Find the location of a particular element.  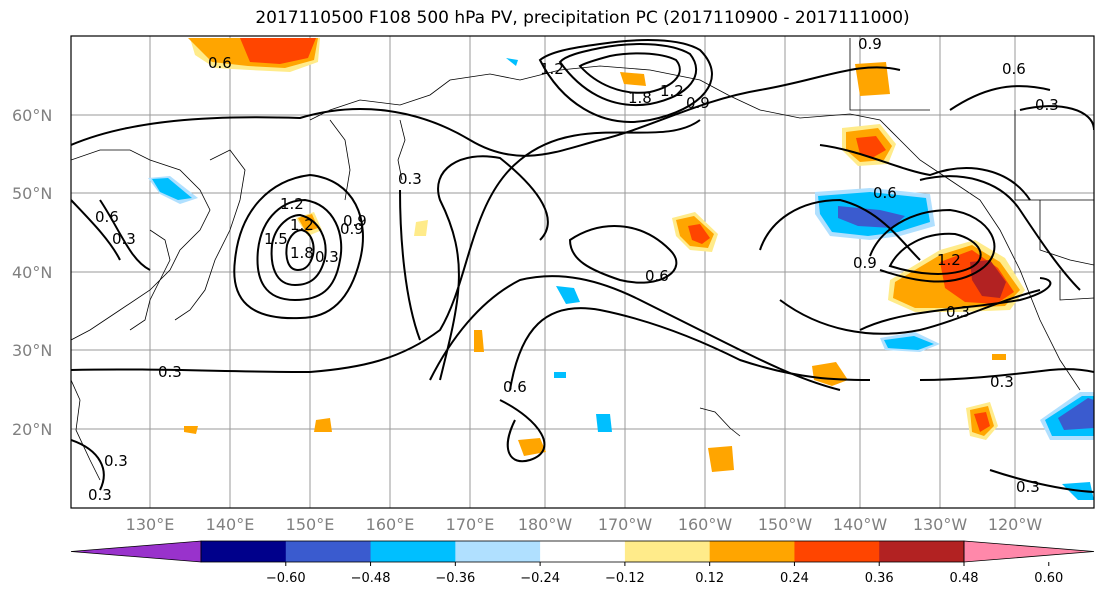

lat-label: 60°N is located at coordinates (32, 115).